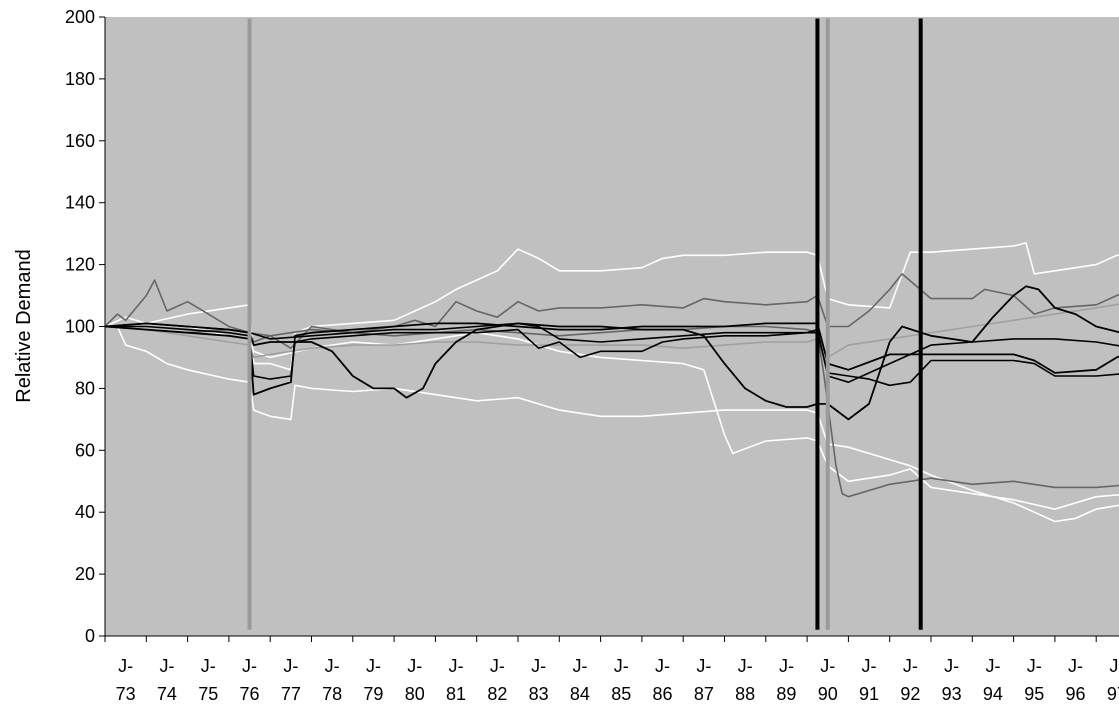 The width and height of the screenshot is (1119, 708). Describe the element at coordinates (85, 388) in the screenshot. I see `y-tick-label: 80` at that location.